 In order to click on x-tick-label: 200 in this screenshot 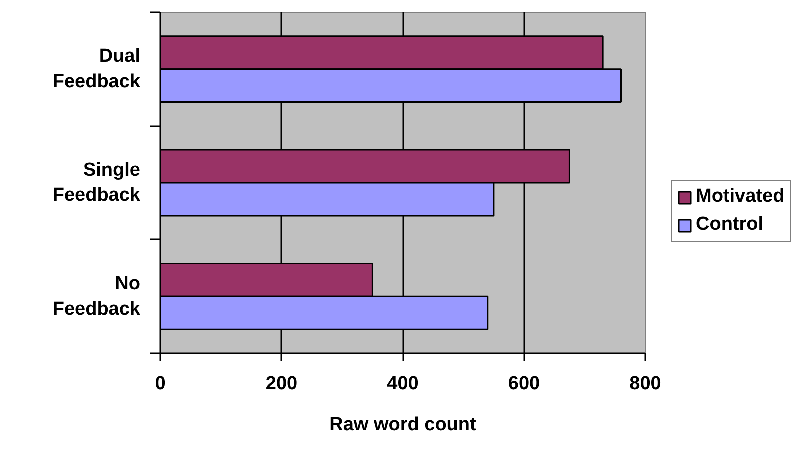, I will do `click(282, 384)`.